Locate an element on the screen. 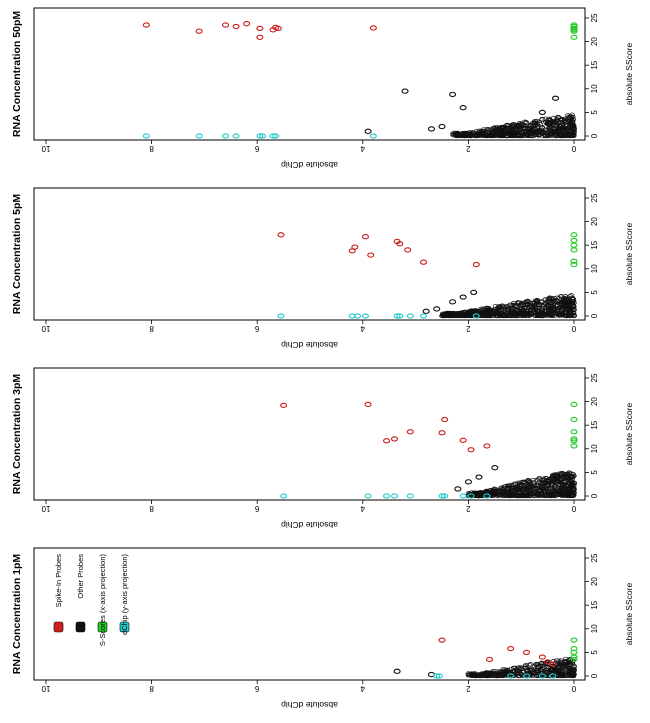 The image size is (650, 723). y-tick-label: 10 is located at coordinates (594, 268).